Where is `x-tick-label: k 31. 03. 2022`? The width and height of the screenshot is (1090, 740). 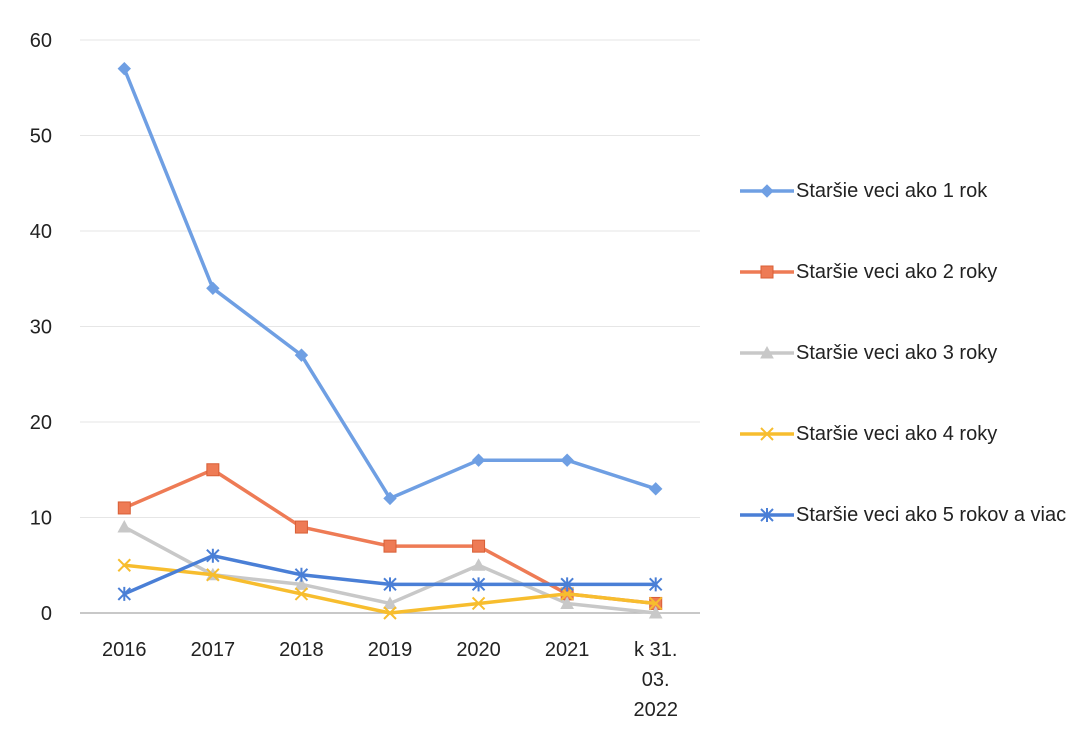
x-tick-label: k 31. 03. 2022 is located at coordinates (655, 680).